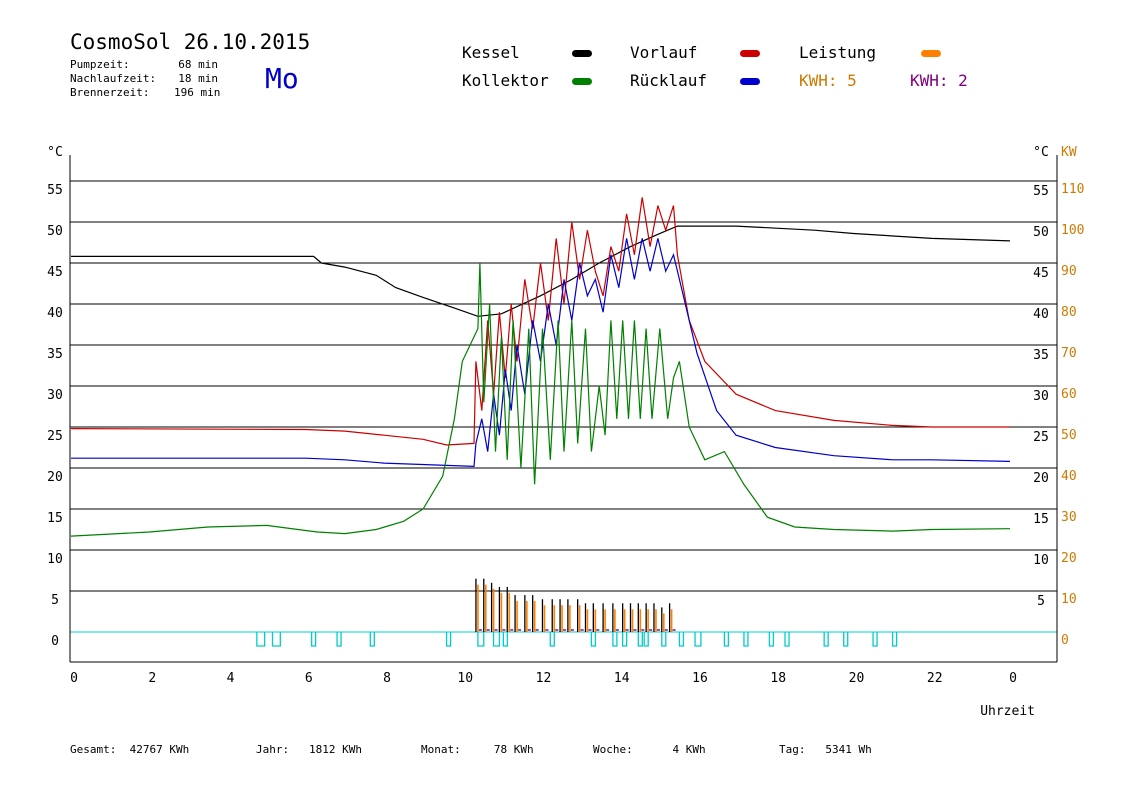  I want to click on x-axis-label: Uhrzeit, so click(1007, 711).